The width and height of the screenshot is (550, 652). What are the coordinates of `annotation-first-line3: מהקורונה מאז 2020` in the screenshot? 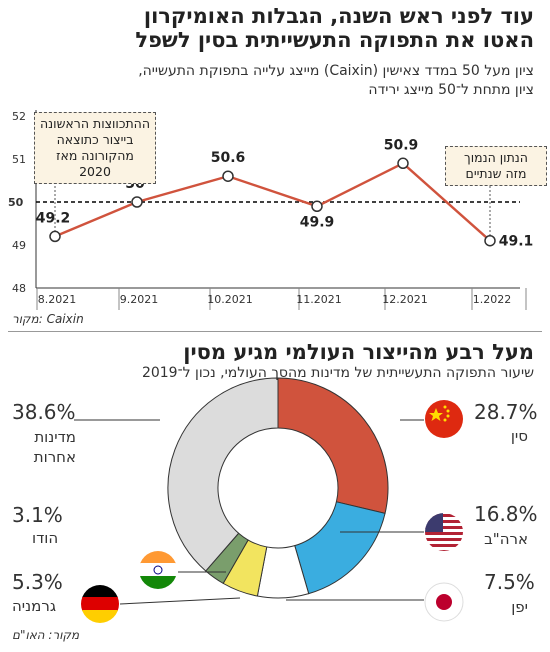 It's located at (95, 163).